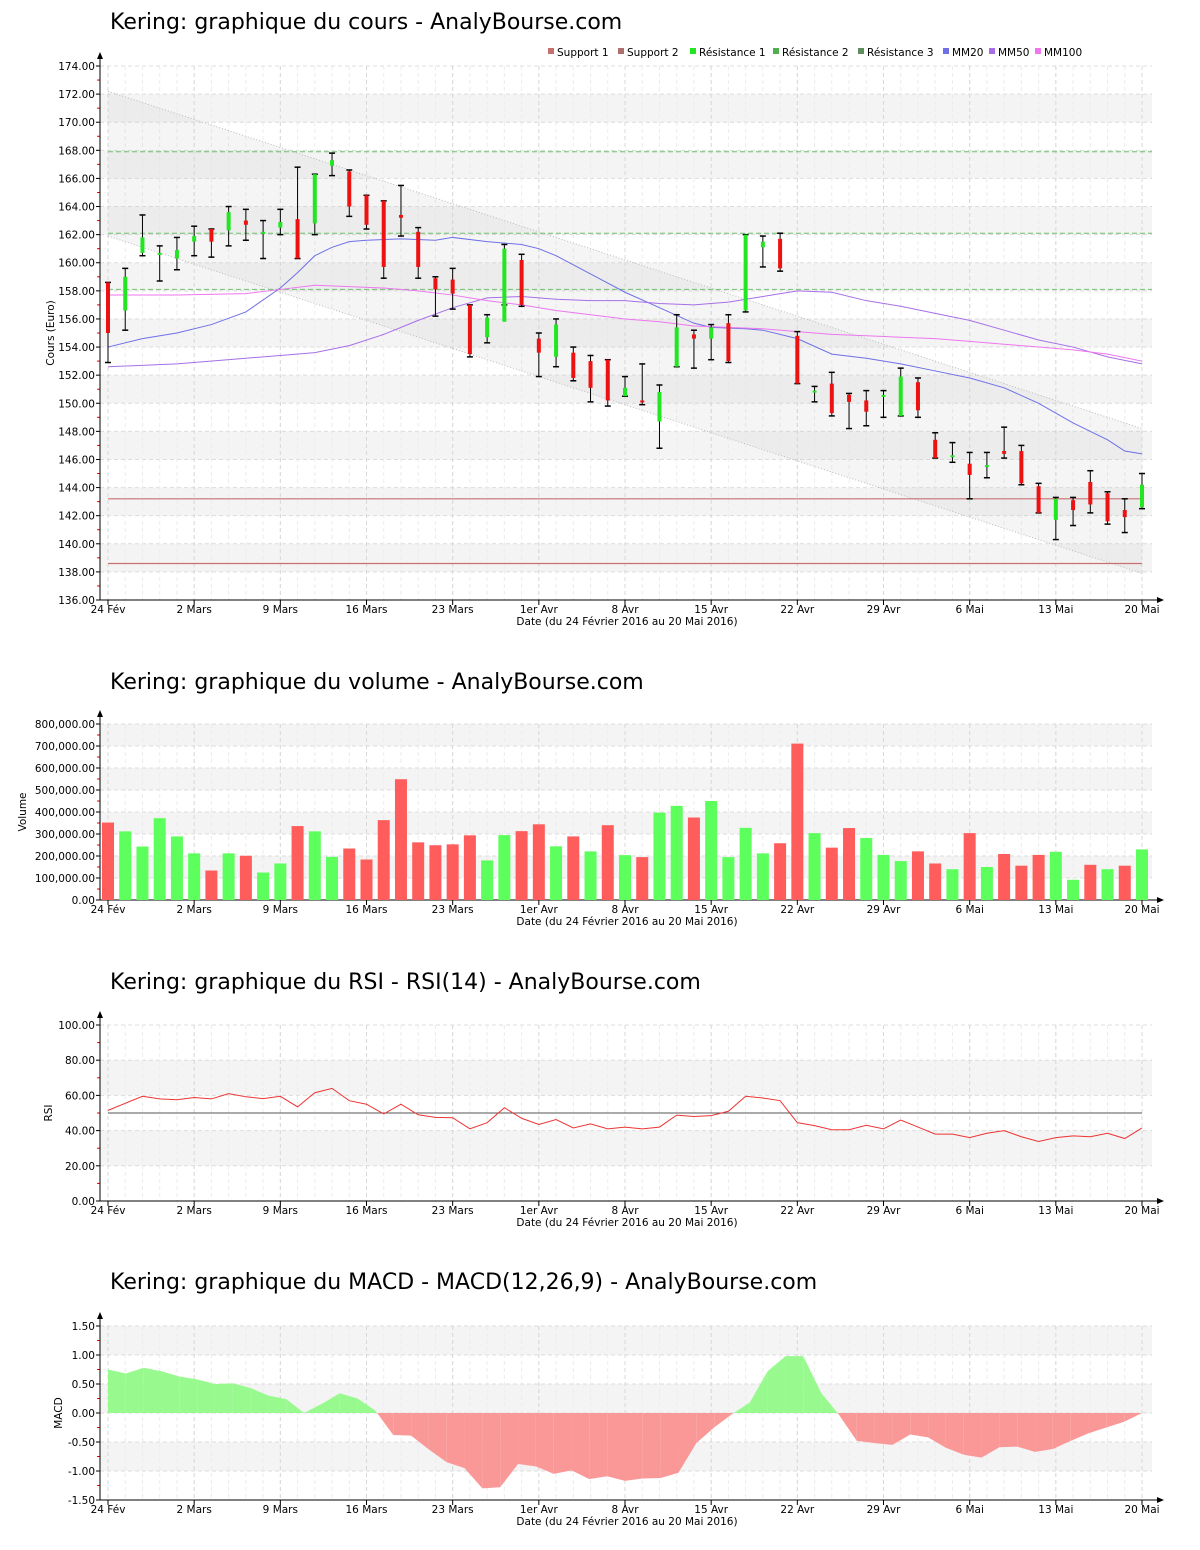 The height and width of the screenshot is (1550, 1200). I want to click on y-tick-label: 600,000.00, so click(65, 769).